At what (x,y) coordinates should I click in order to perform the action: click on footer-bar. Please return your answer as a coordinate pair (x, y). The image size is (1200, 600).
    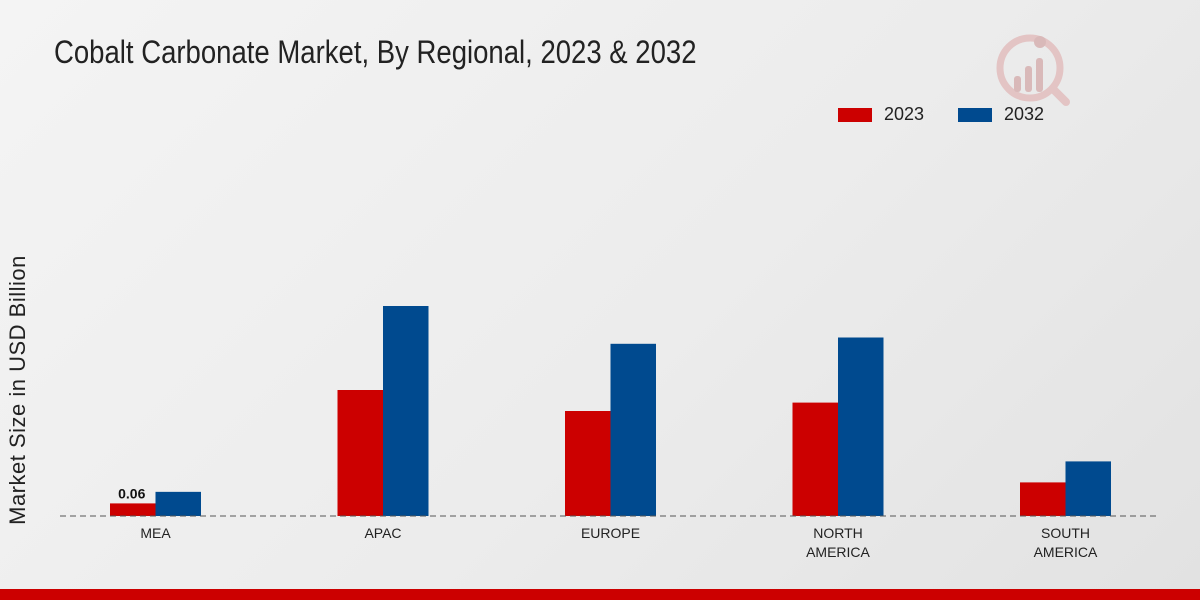
    Looking at the image, I should click on (600, 594).